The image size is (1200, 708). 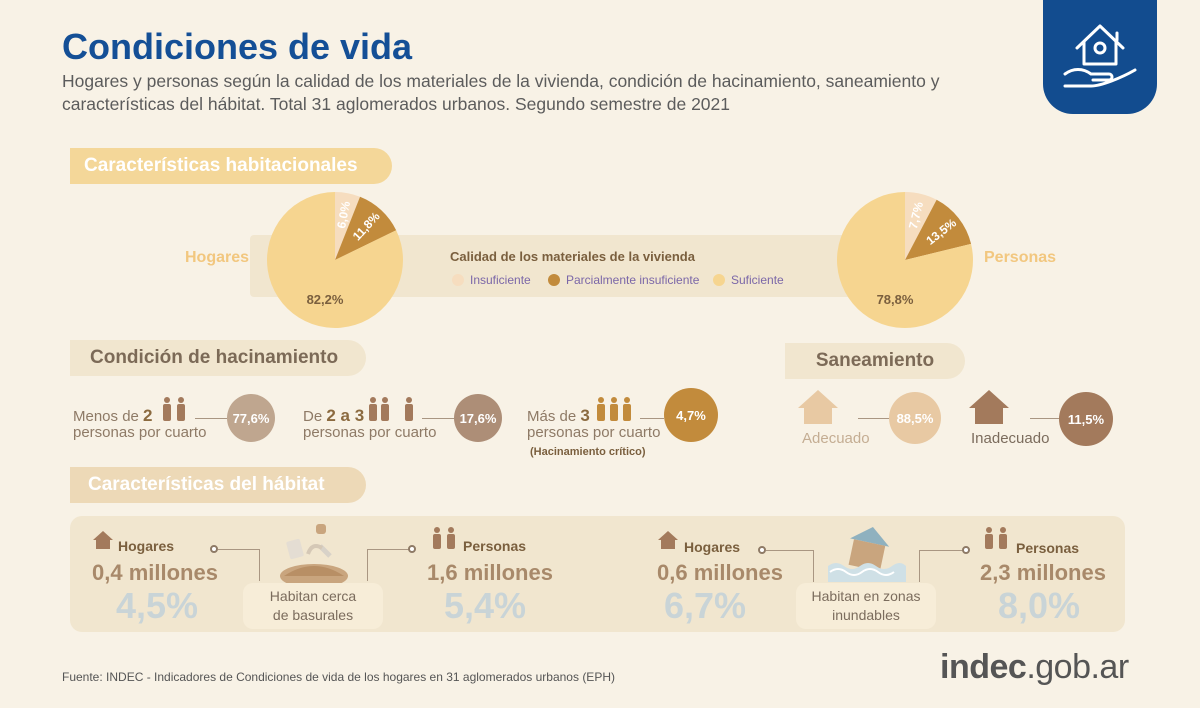 What do you see at coordinates (720, 572) in the screenshot?
I see `inundables-hogares-value: 0,6 millones` at bounding box center [720, 572].